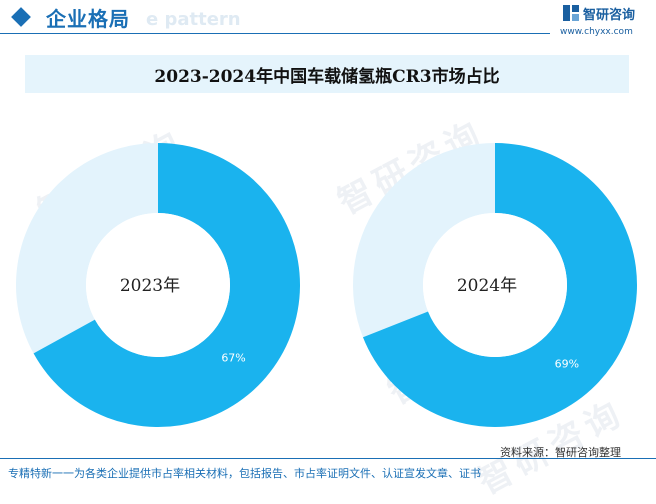  What do you see at coordinates (487, 286) in the screenshot?
I see `donut-center-label: 2024年` at bounding box center [487, 286].